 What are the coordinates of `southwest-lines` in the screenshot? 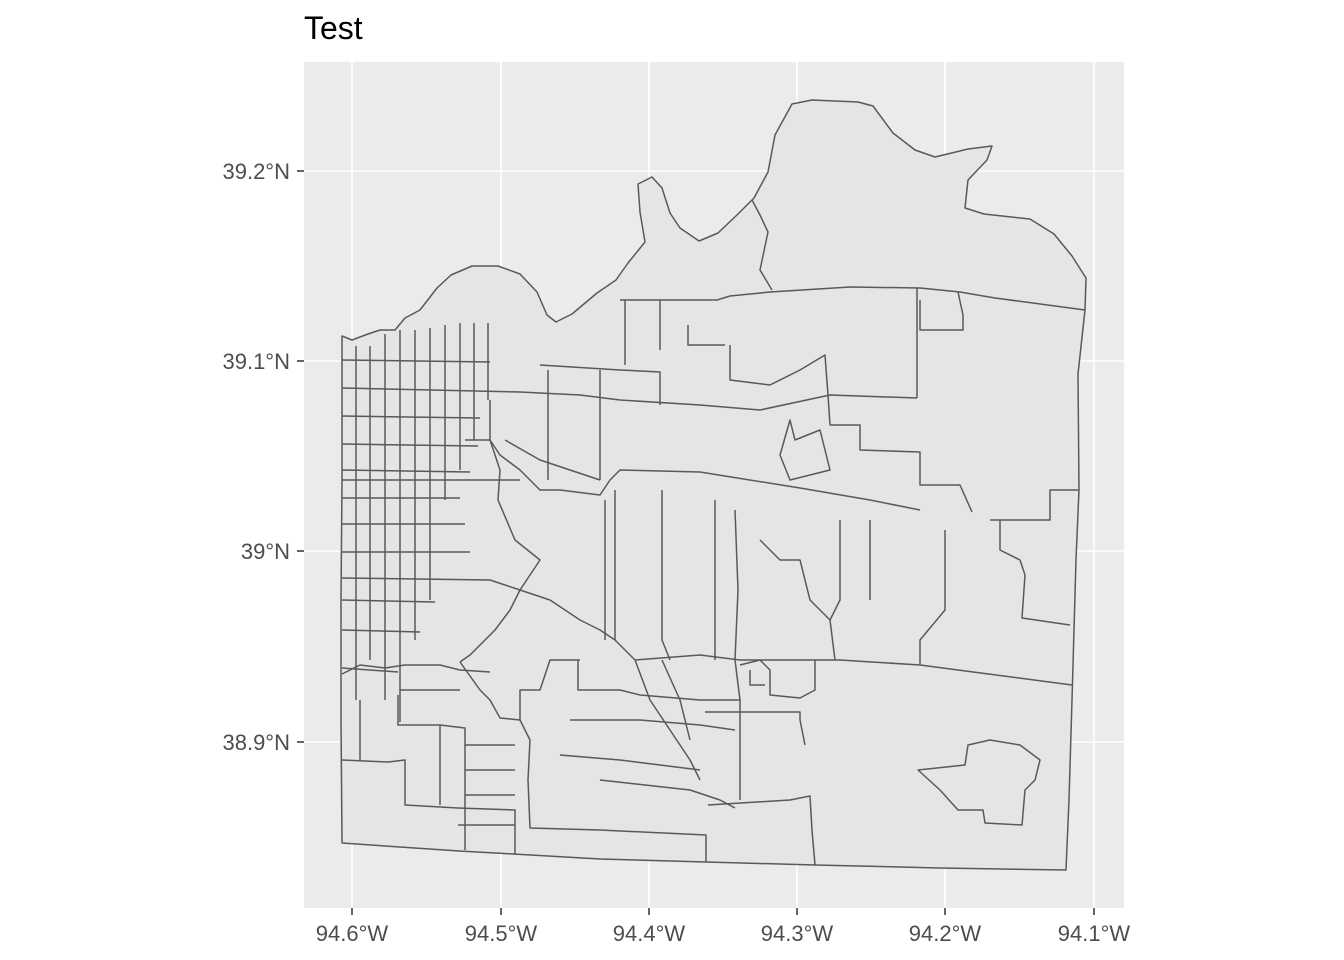 It's located at (428, 759).